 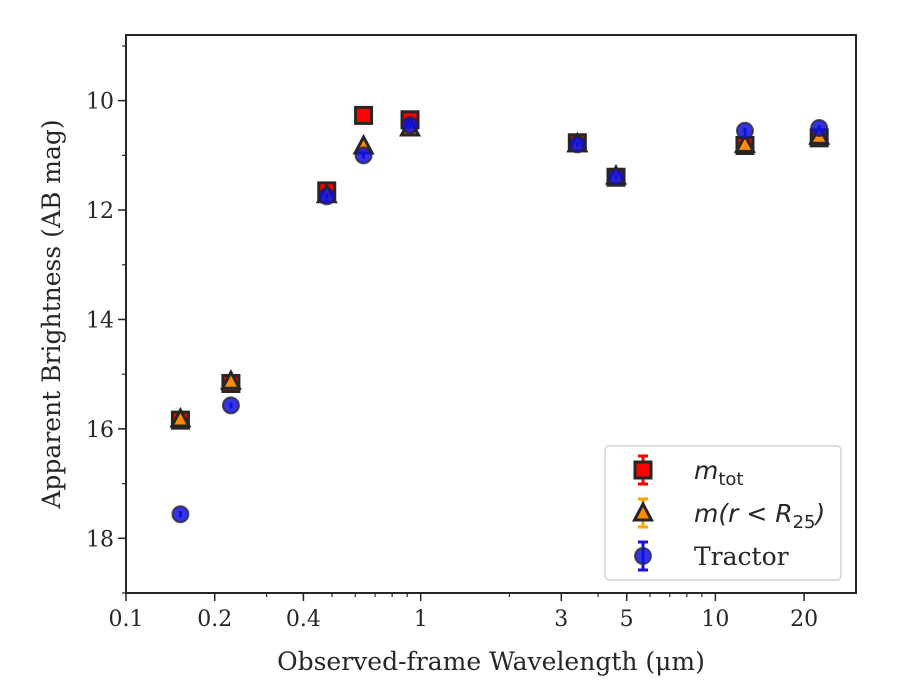 I want to click on y-tick-label: 12, so click(x=100, y=211).